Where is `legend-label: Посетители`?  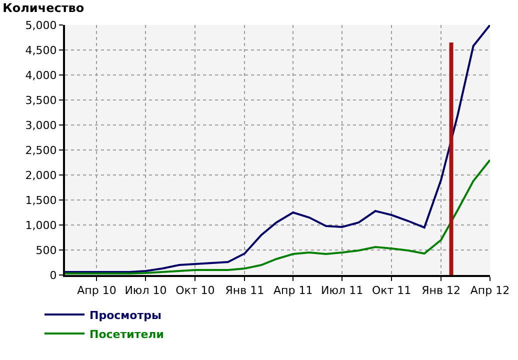 legend-label: Посетители is located at coordinates (127, 334).